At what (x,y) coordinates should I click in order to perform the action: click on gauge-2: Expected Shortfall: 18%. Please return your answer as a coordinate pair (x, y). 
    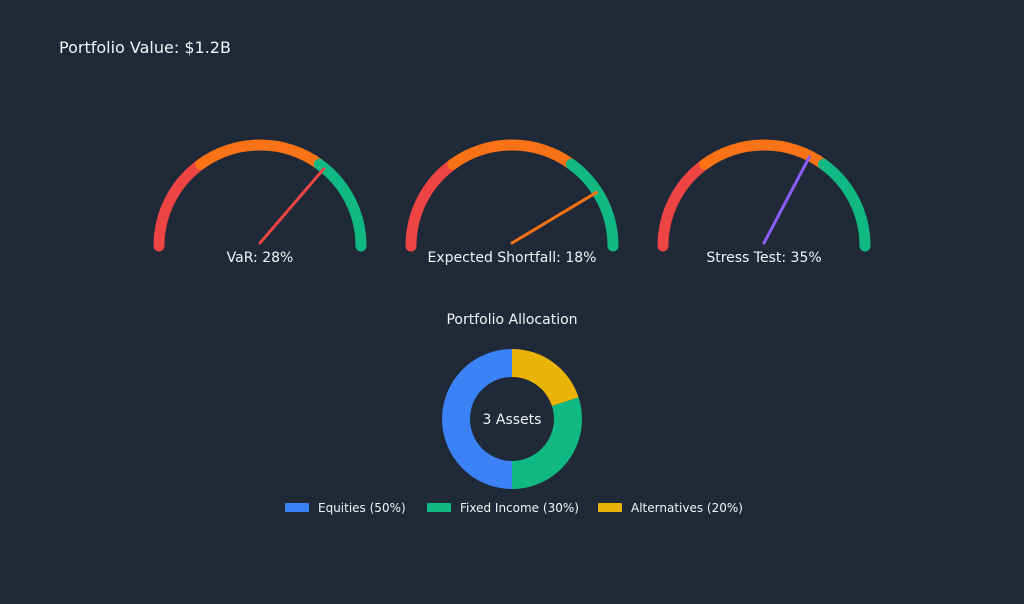
    Looking at the image, I should click on (512, 202).